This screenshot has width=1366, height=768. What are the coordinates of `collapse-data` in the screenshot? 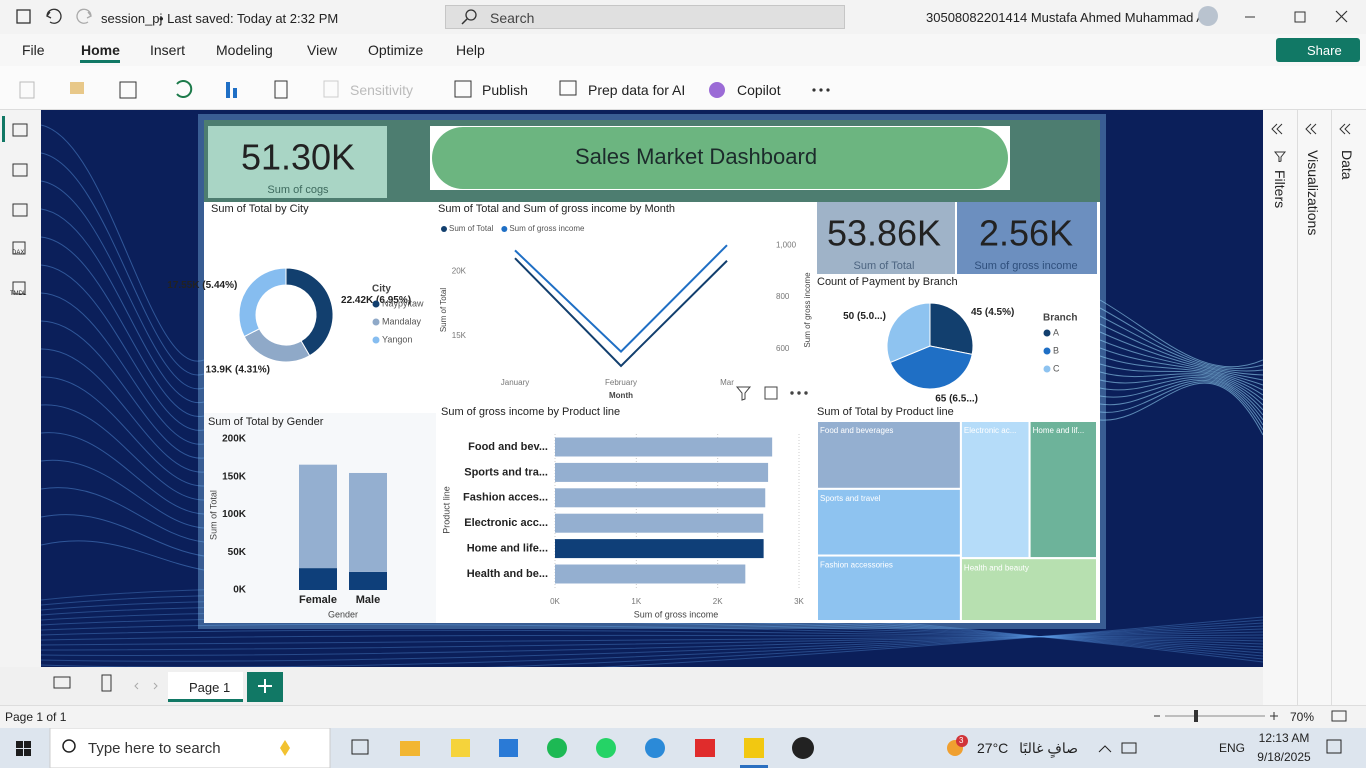 It's located at (1345, 129).